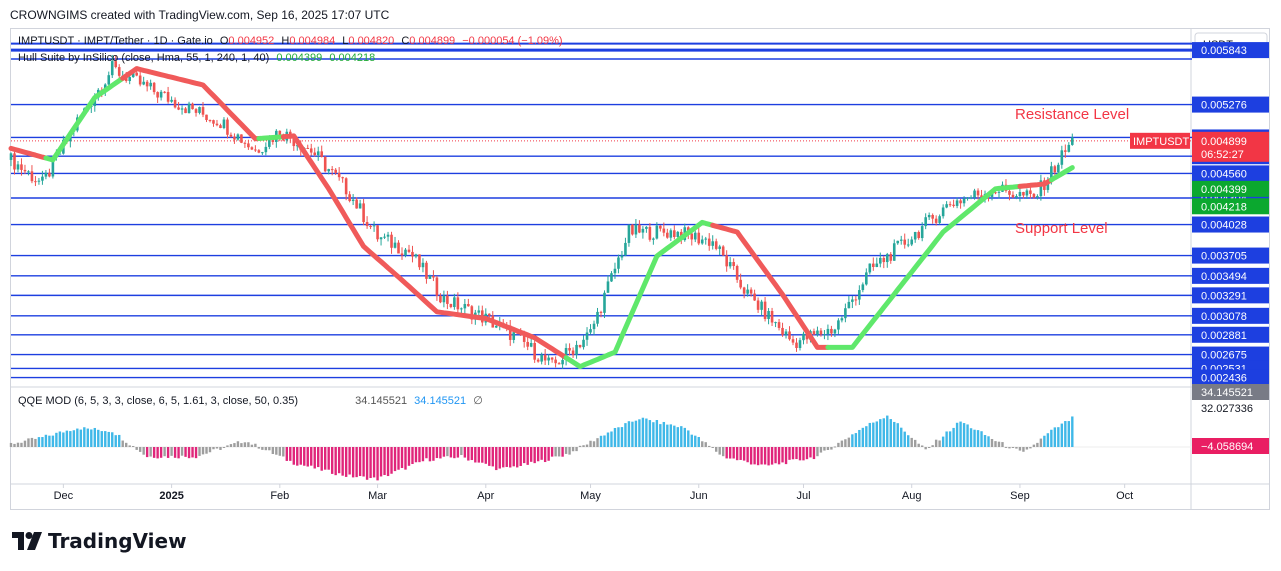 This screenshot has height=571, width=1281. Describe the element at coordinates (1160, 140) in the screenshot. I see `symbol-tag` at that location.